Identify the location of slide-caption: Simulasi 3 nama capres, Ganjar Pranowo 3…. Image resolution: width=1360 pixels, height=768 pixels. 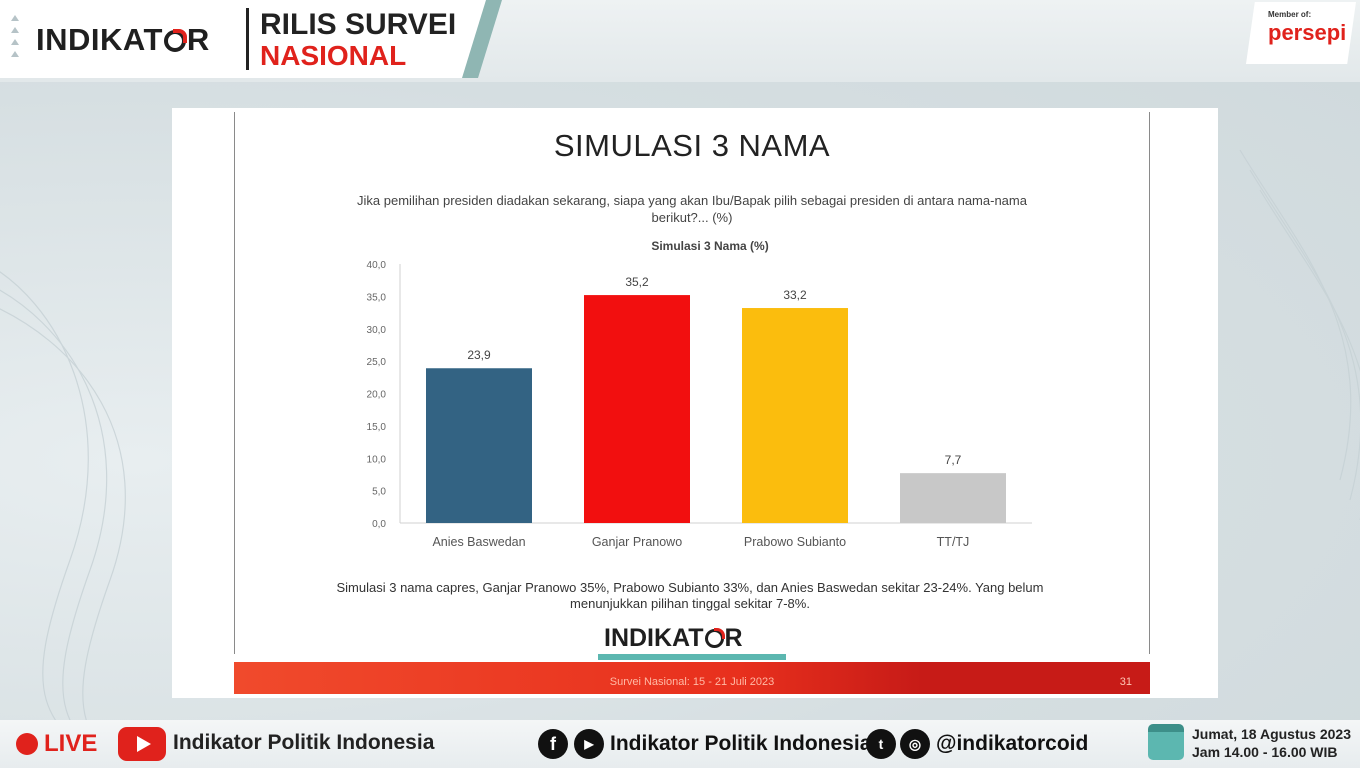
(690, 595).